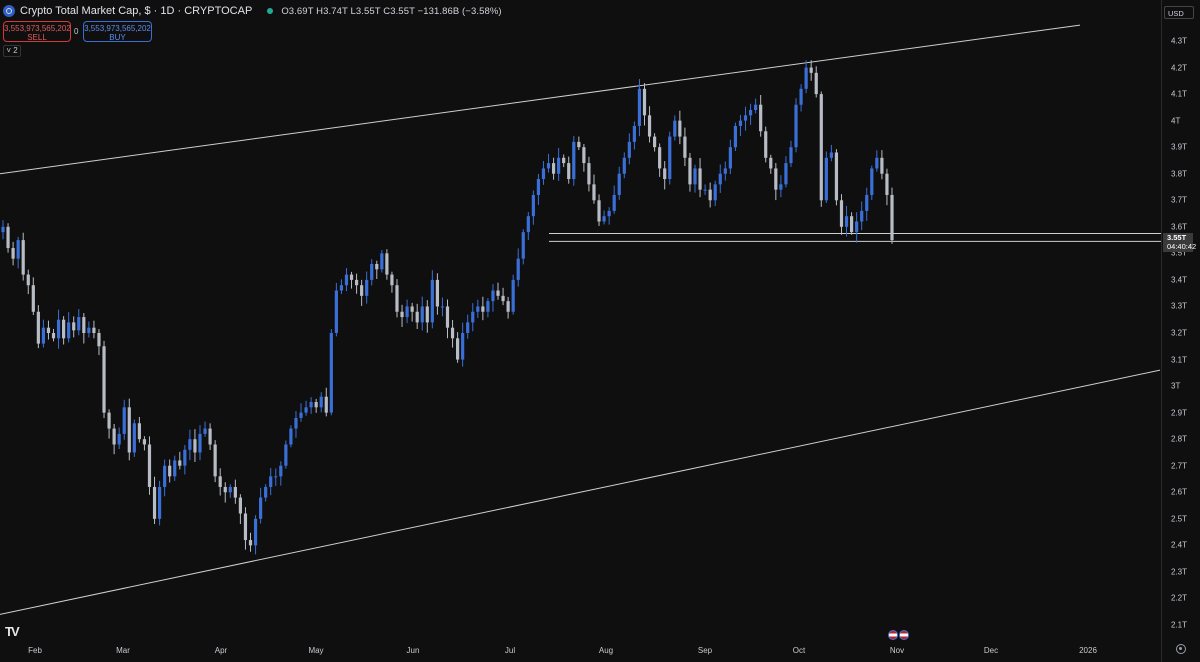 Image resolution: width=1200 pixels, height=662 pixels. What do you see at coordinates (991, 650) in the screenshot?
I see `time-tick-label: Dec` at bounding box center [991, 650].